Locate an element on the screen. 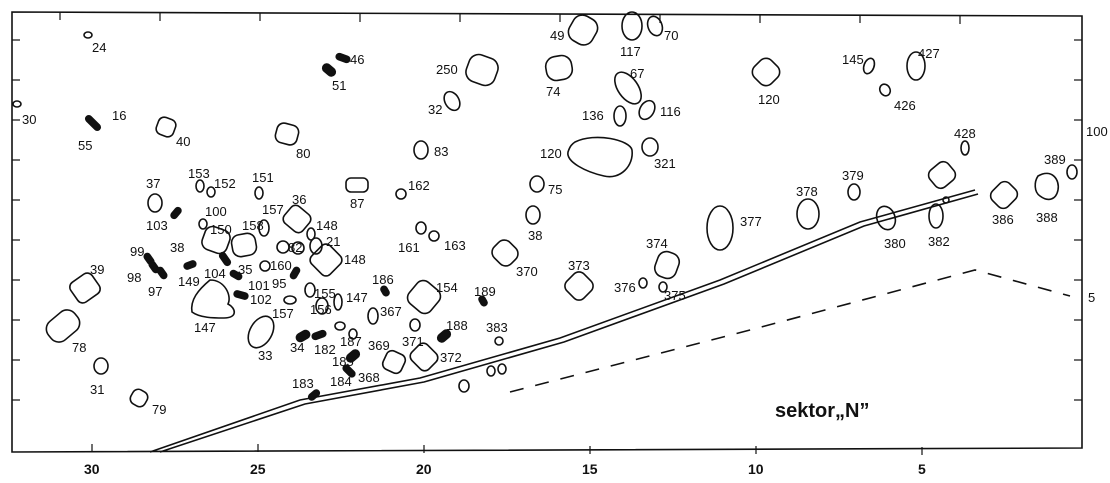  feature-label: 369 is located at coordinates (379, 345).